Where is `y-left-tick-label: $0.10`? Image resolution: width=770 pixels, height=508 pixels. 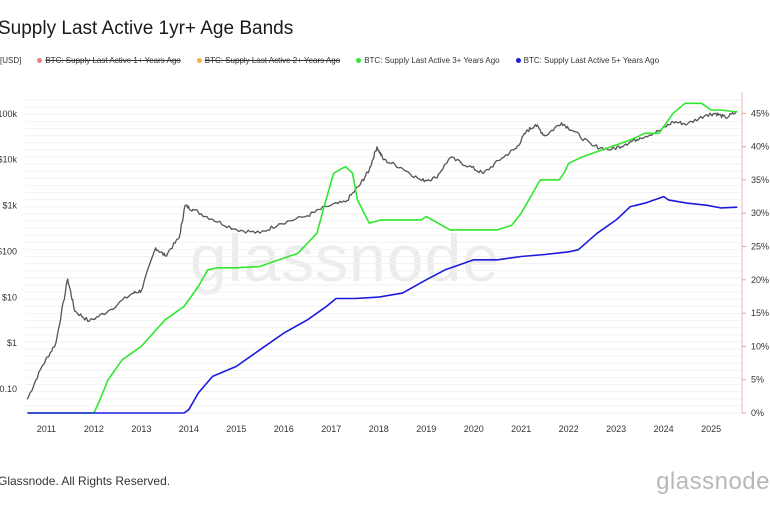 y-left-tick-label: $0.10 is located at coordinates (8, 389).